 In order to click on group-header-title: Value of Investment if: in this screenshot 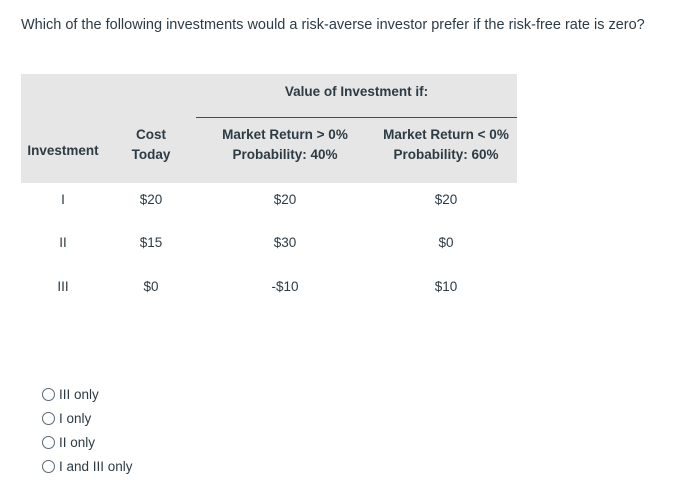, I will do `click(356, 91)`.